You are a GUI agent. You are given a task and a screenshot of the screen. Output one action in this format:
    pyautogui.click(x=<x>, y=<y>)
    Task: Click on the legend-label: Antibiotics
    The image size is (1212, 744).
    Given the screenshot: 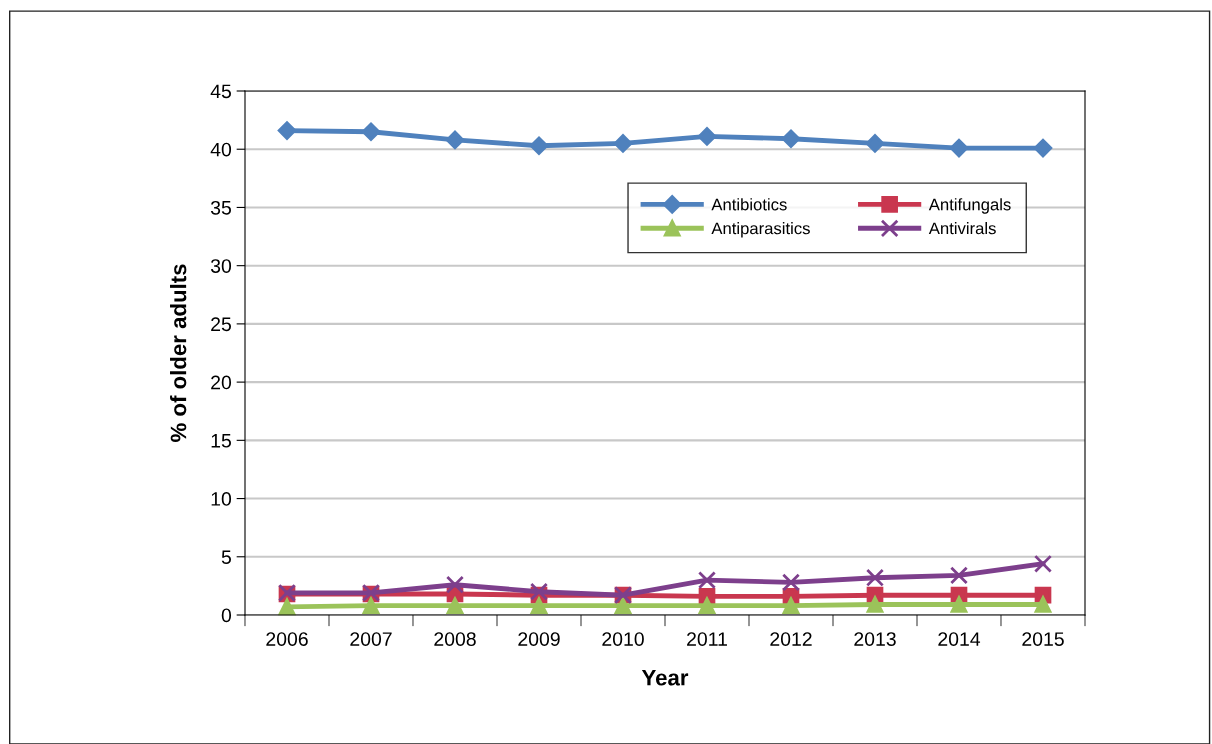 What is the action you would take?
    pyautogui.click(x=749, y=204)
    